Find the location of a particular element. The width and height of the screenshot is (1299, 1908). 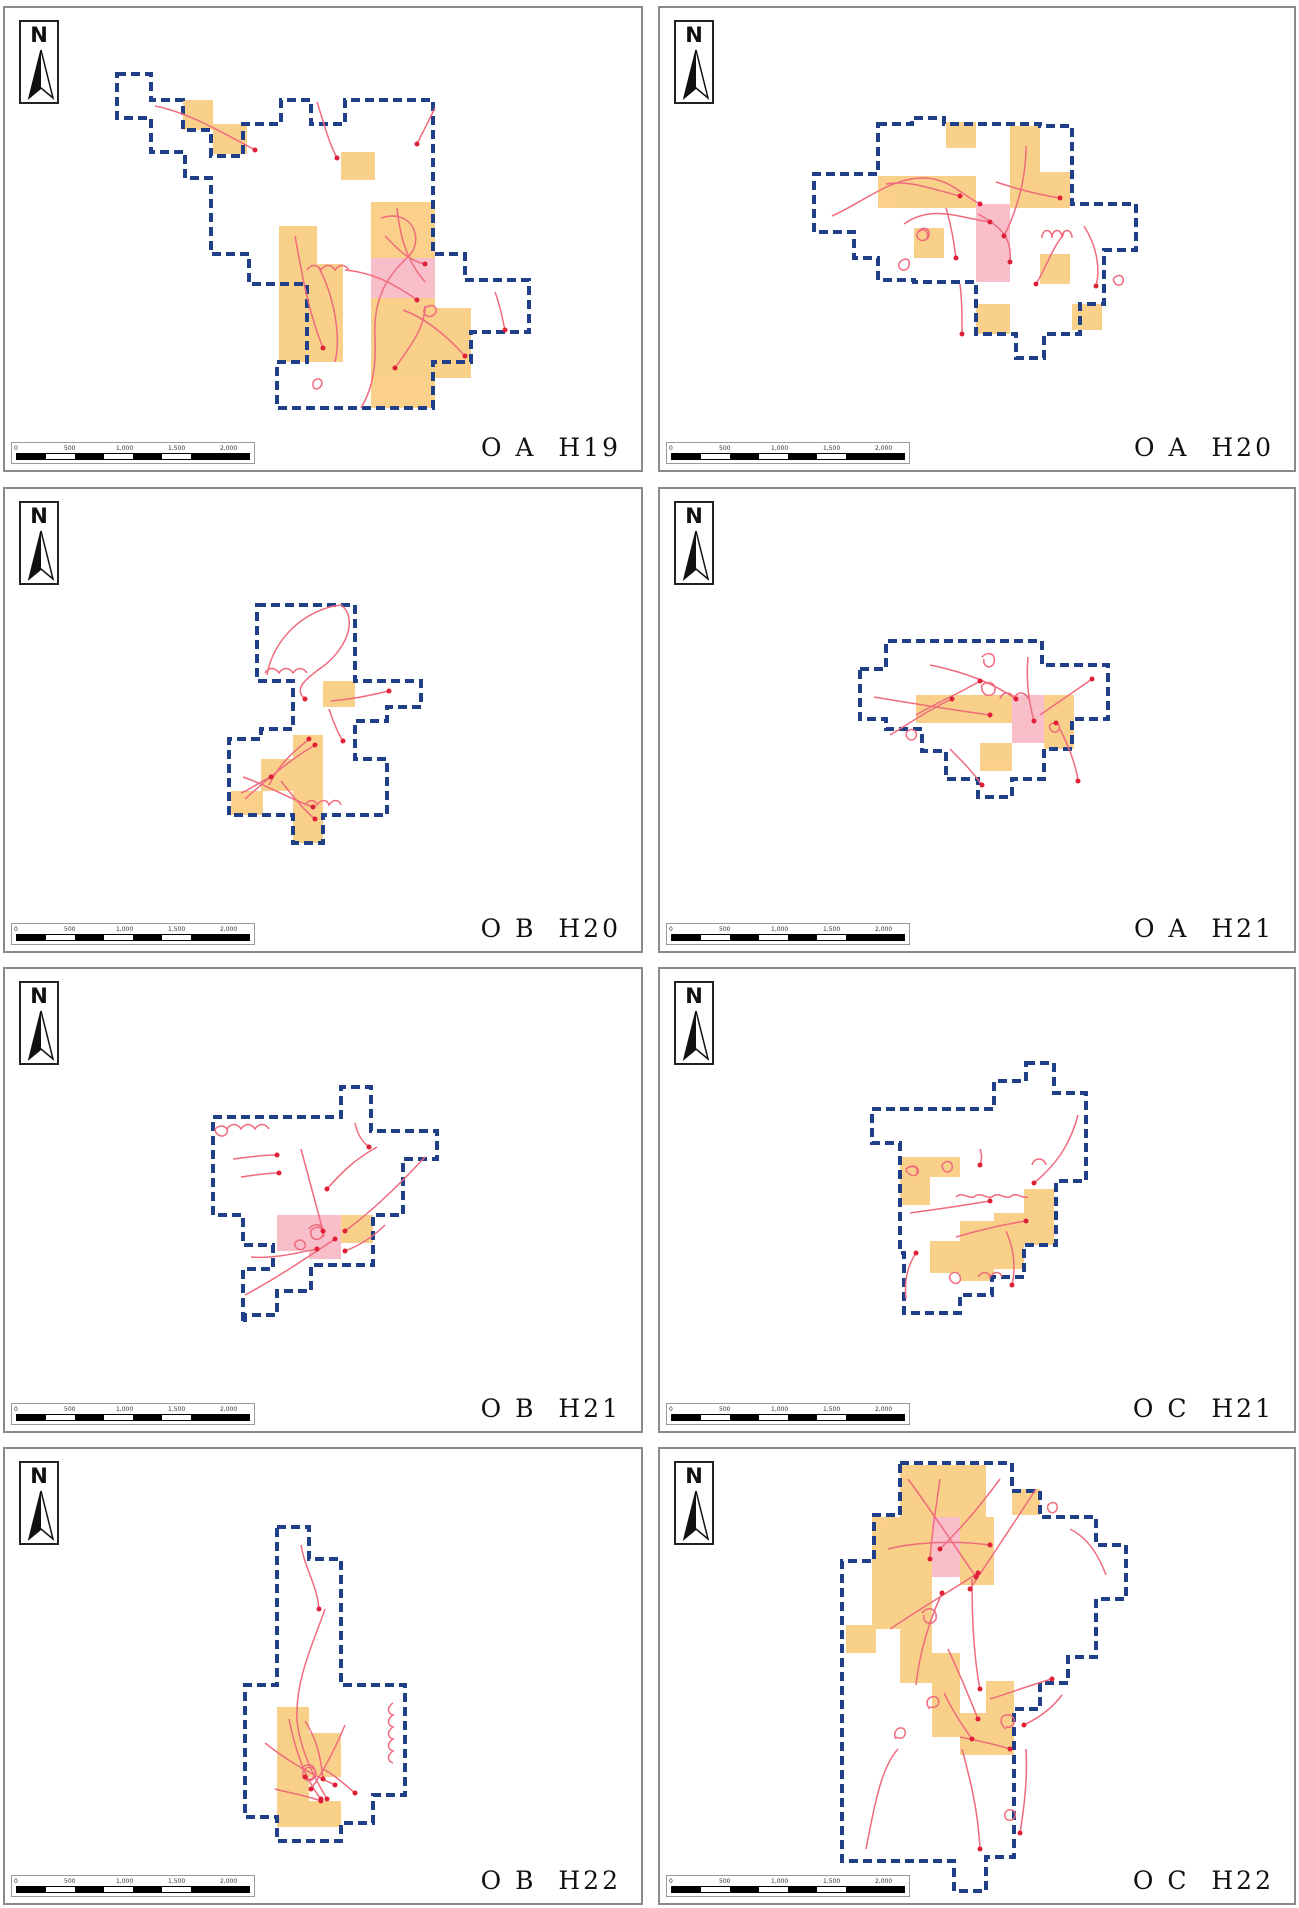

map-panel: N 0 500 1,000 1,500 2,000 O A H20 is located at coordinates (977, 239).